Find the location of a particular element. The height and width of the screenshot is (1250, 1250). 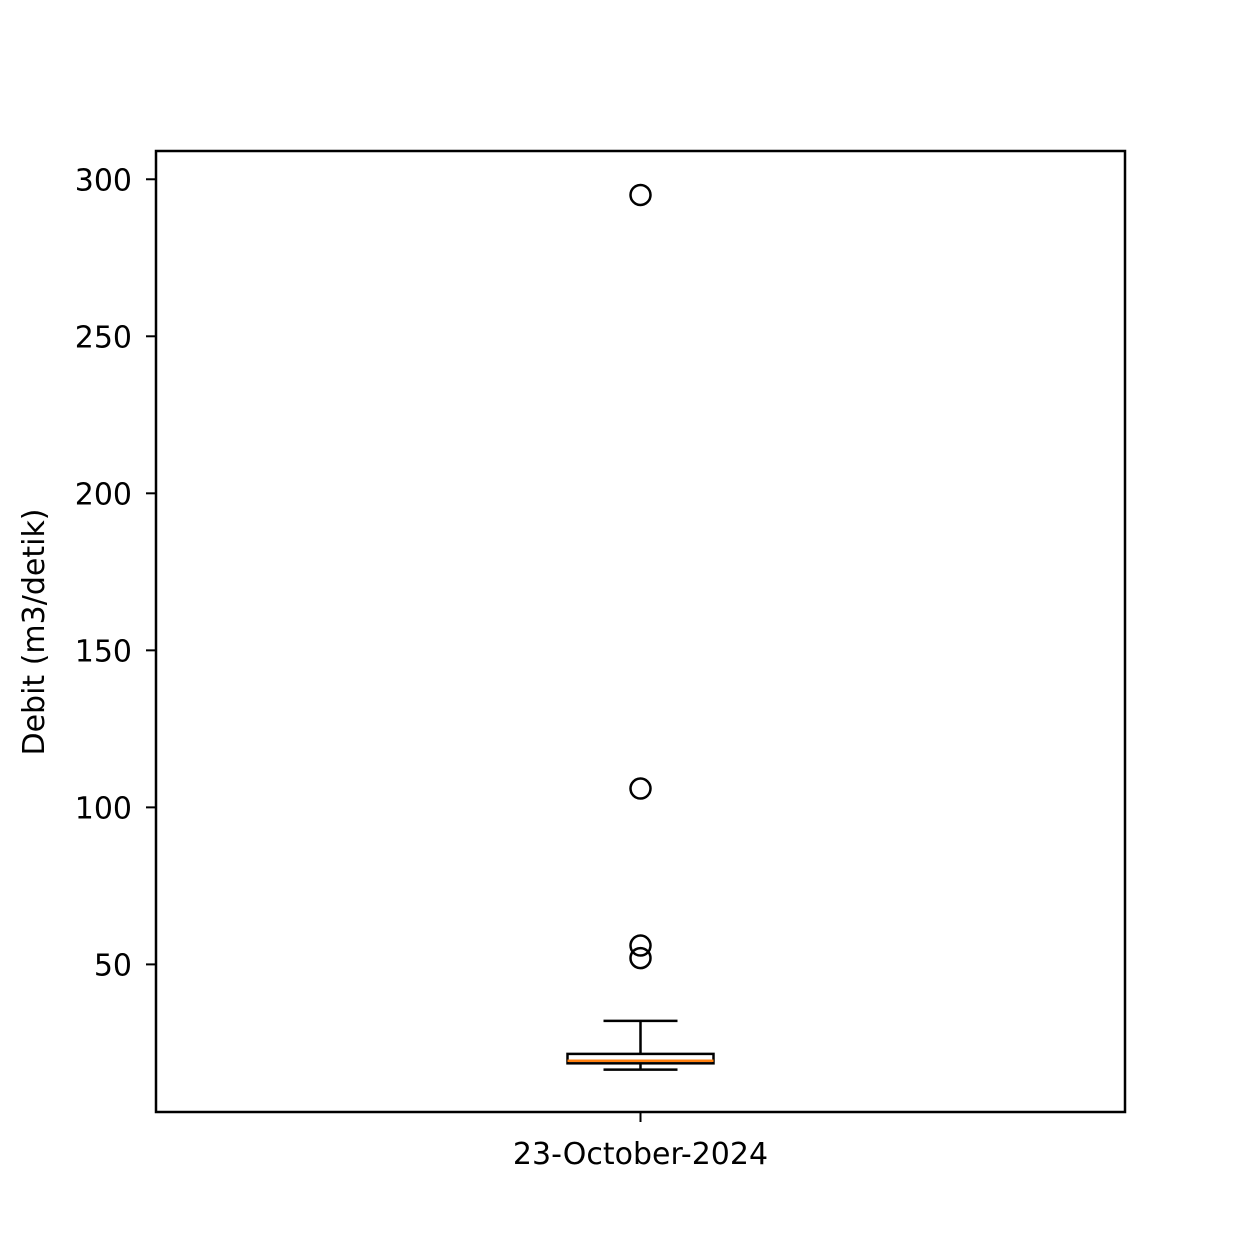

y-tick-label: 300 is located at coordinates (103, 180).